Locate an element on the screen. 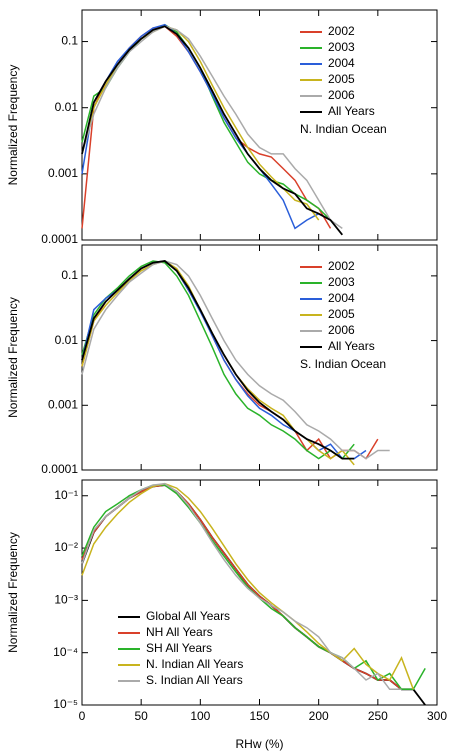 The width and height of the screenshot is (454, 756). y-tick-label: 10⁻³ is located at coordinates (66, 600).